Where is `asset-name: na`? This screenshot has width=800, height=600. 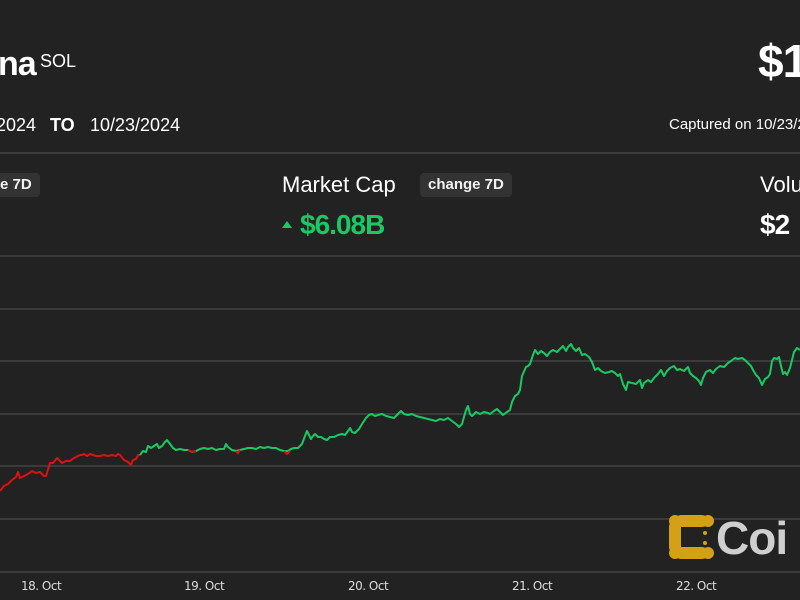
asset-name: na is located at coordinates (18, 64).